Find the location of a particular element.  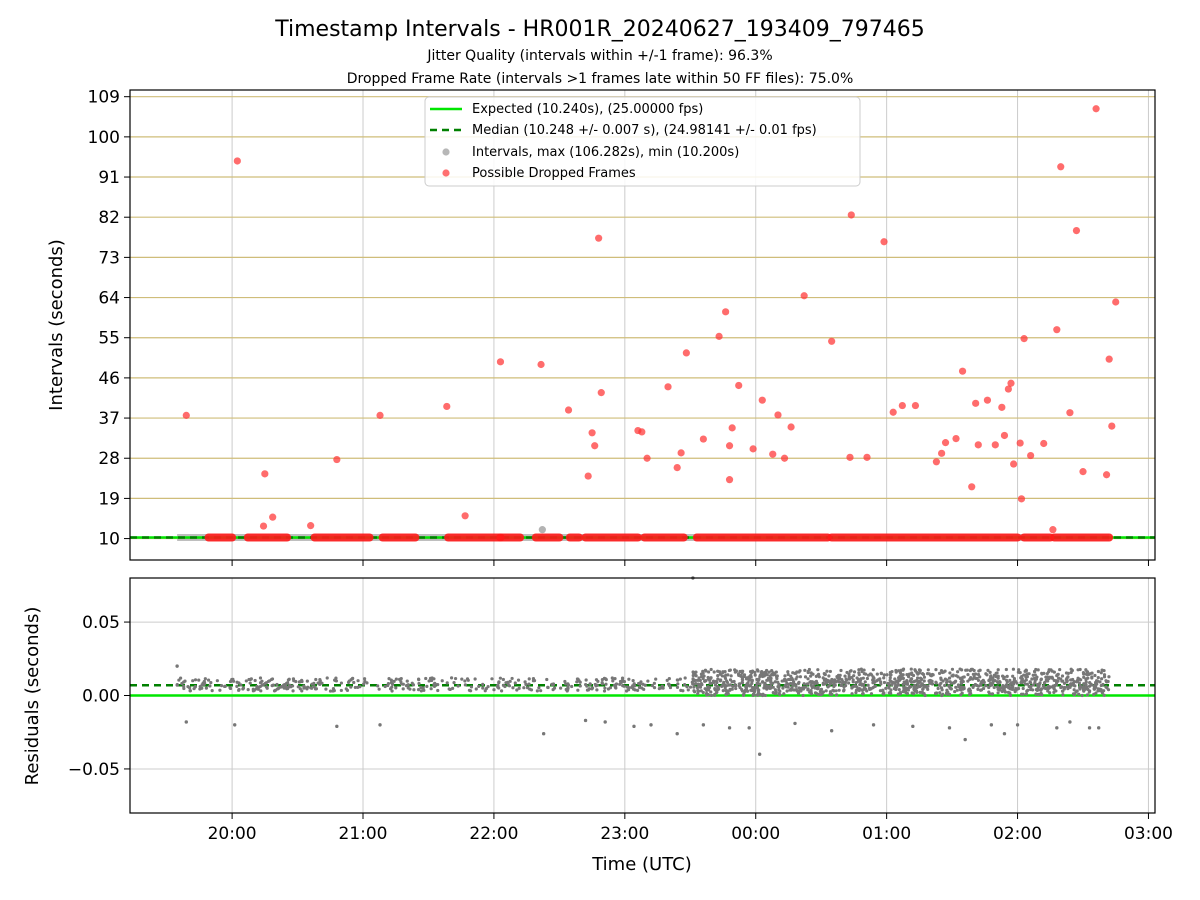

x-tick-label: 00:00 is located at coordinates (755, 834).